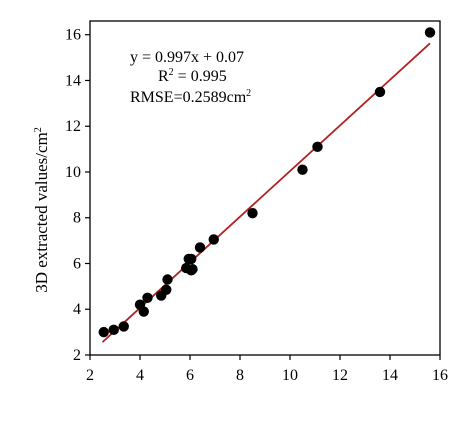 The image size is (472, 443). I want to click on x-tick-label: 2, so click(90, 375).